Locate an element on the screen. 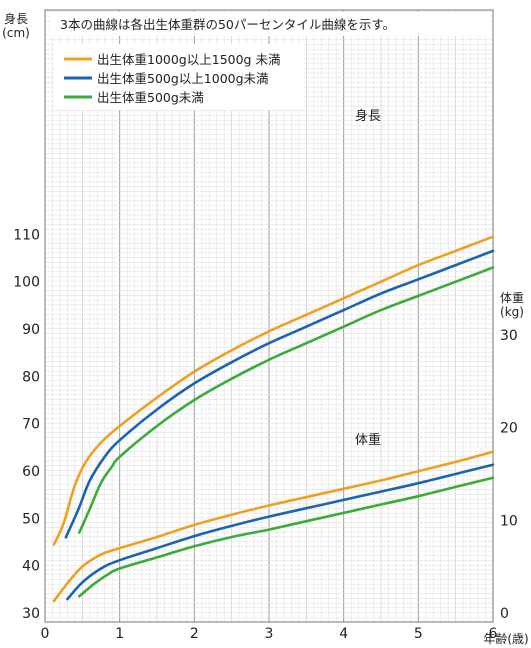 Image resolution: width=531 pixels, height=648 pixels. y-left-tick-label: 100 is located at coordinates (26, 283).